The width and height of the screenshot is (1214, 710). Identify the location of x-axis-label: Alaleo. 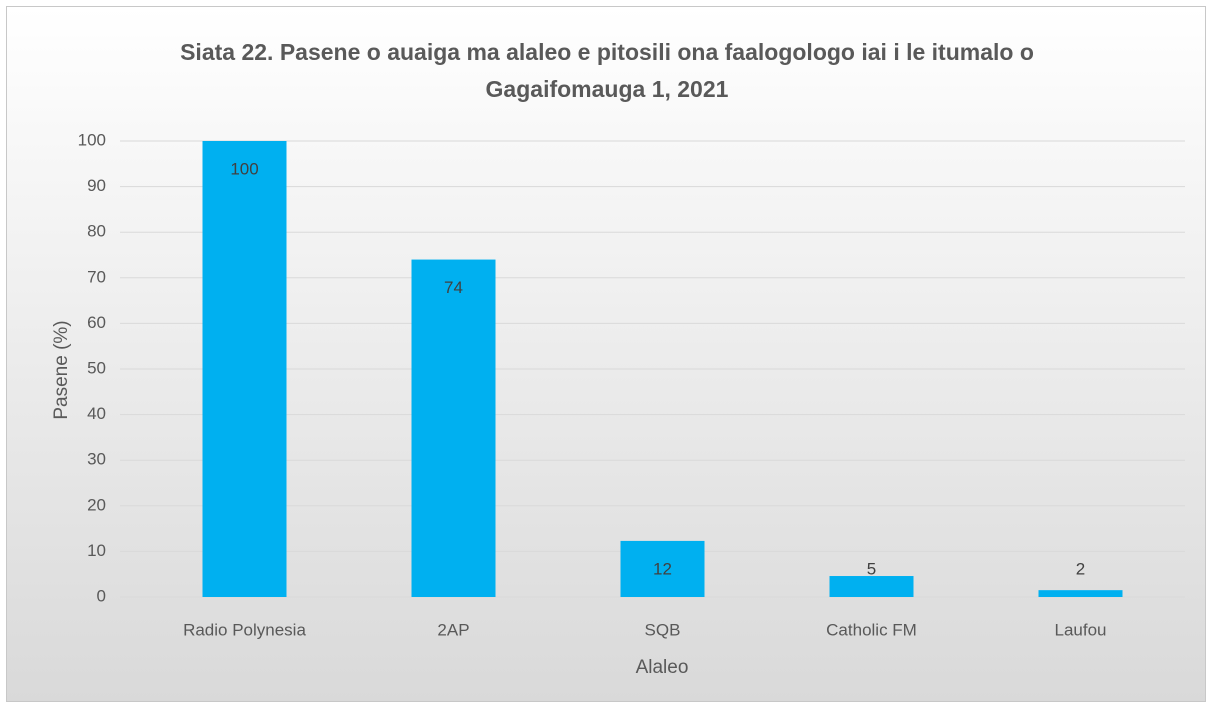
(662, 667).